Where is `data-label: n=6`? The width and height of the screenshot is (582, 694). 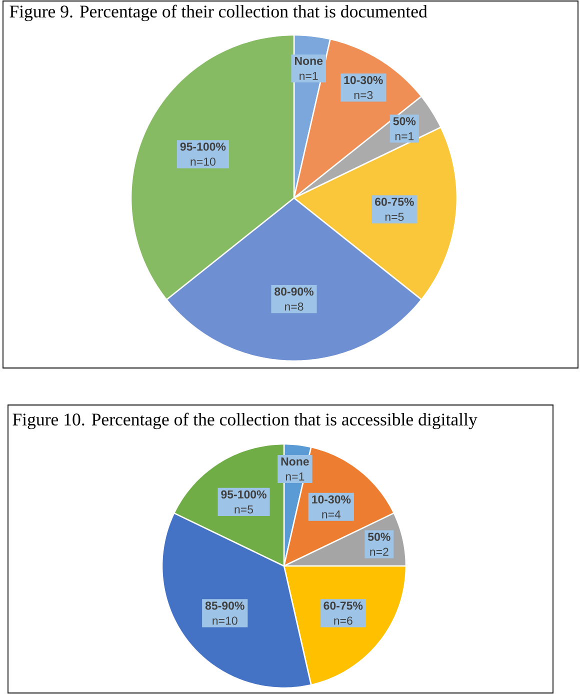
data-label: n=6 is located at coordinates (343, 620).